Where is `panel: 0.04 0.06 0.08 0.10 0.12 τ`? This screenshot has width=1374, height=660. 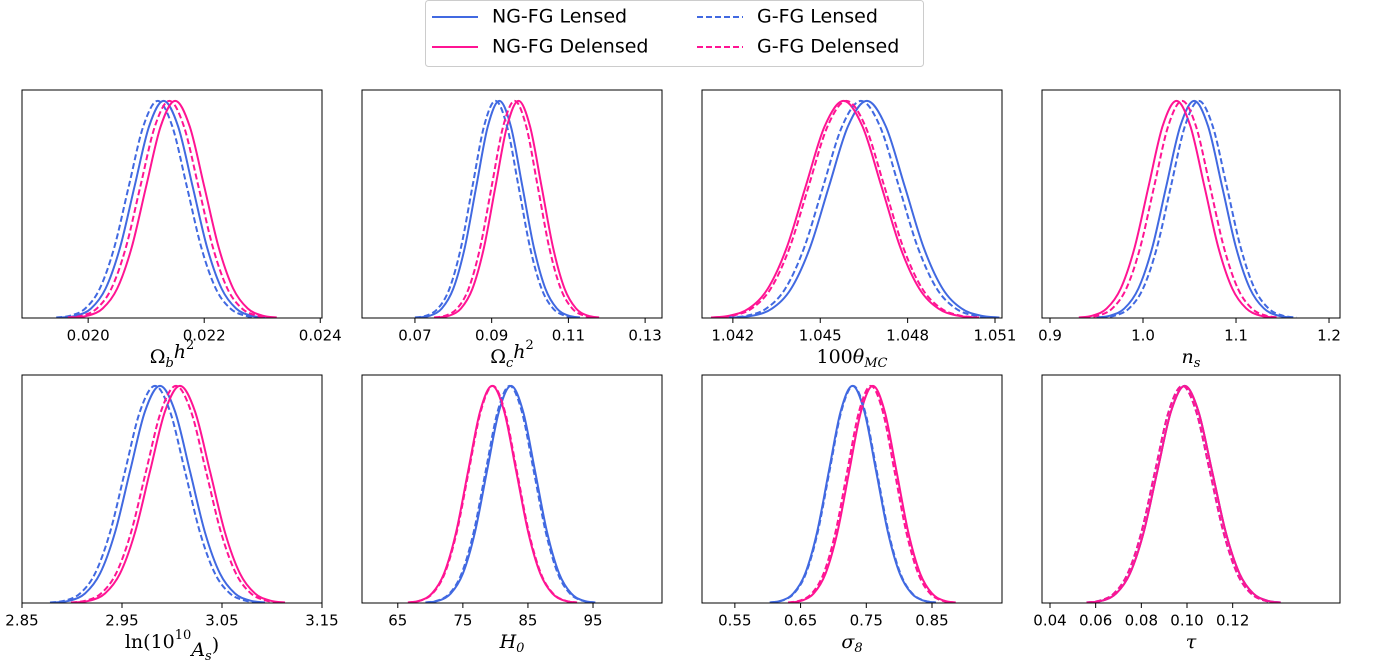 panel: 0.04 0.06 0.08 0.10 0.12 τ is located at coordinates (1187, 513).